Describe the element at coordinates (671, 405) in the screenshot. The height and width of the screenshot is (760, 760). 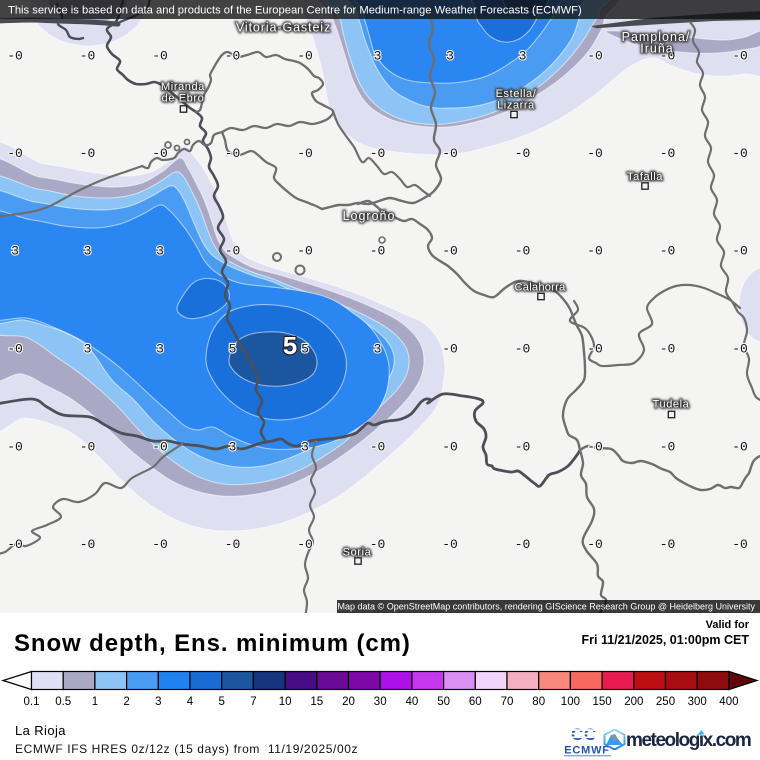
I see `svg-text: Tudela` at that location.